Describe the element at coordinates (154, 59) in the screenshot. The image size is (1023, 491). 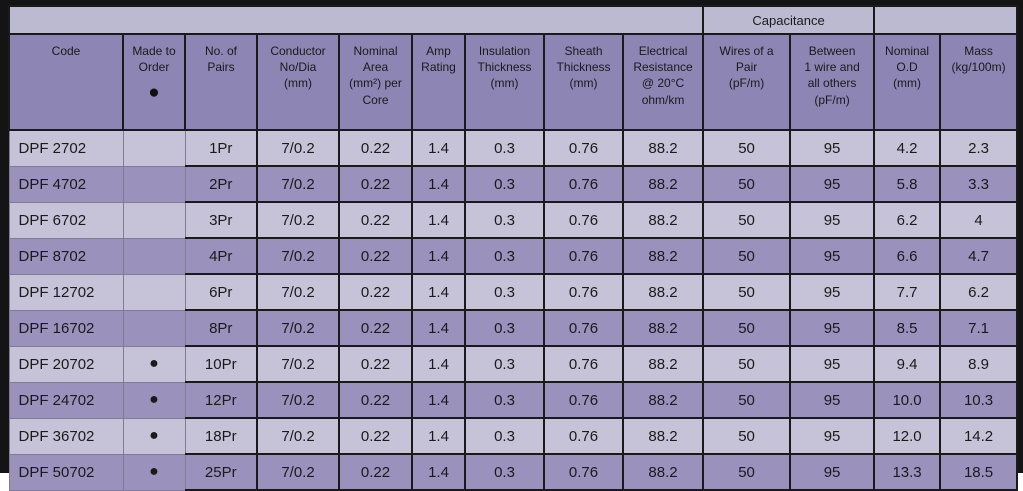
I see `column-header-made-to-order-label: Made to Order` at that location.